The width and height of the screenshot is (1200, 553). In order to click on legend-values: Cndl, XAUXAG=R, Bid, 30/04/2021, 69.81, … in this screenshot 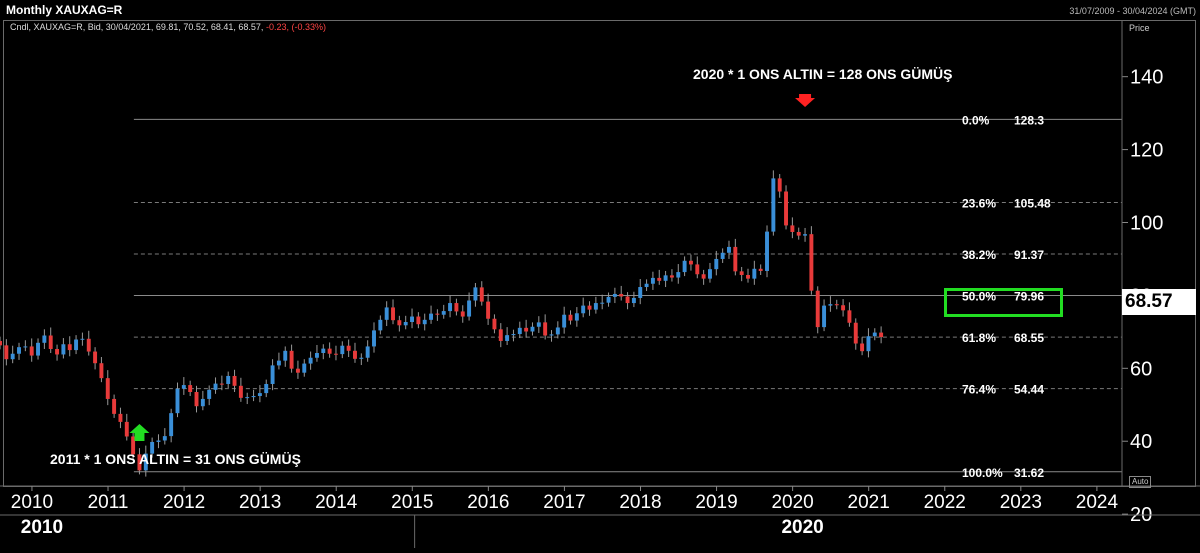, I will do `click(137, 27)`.